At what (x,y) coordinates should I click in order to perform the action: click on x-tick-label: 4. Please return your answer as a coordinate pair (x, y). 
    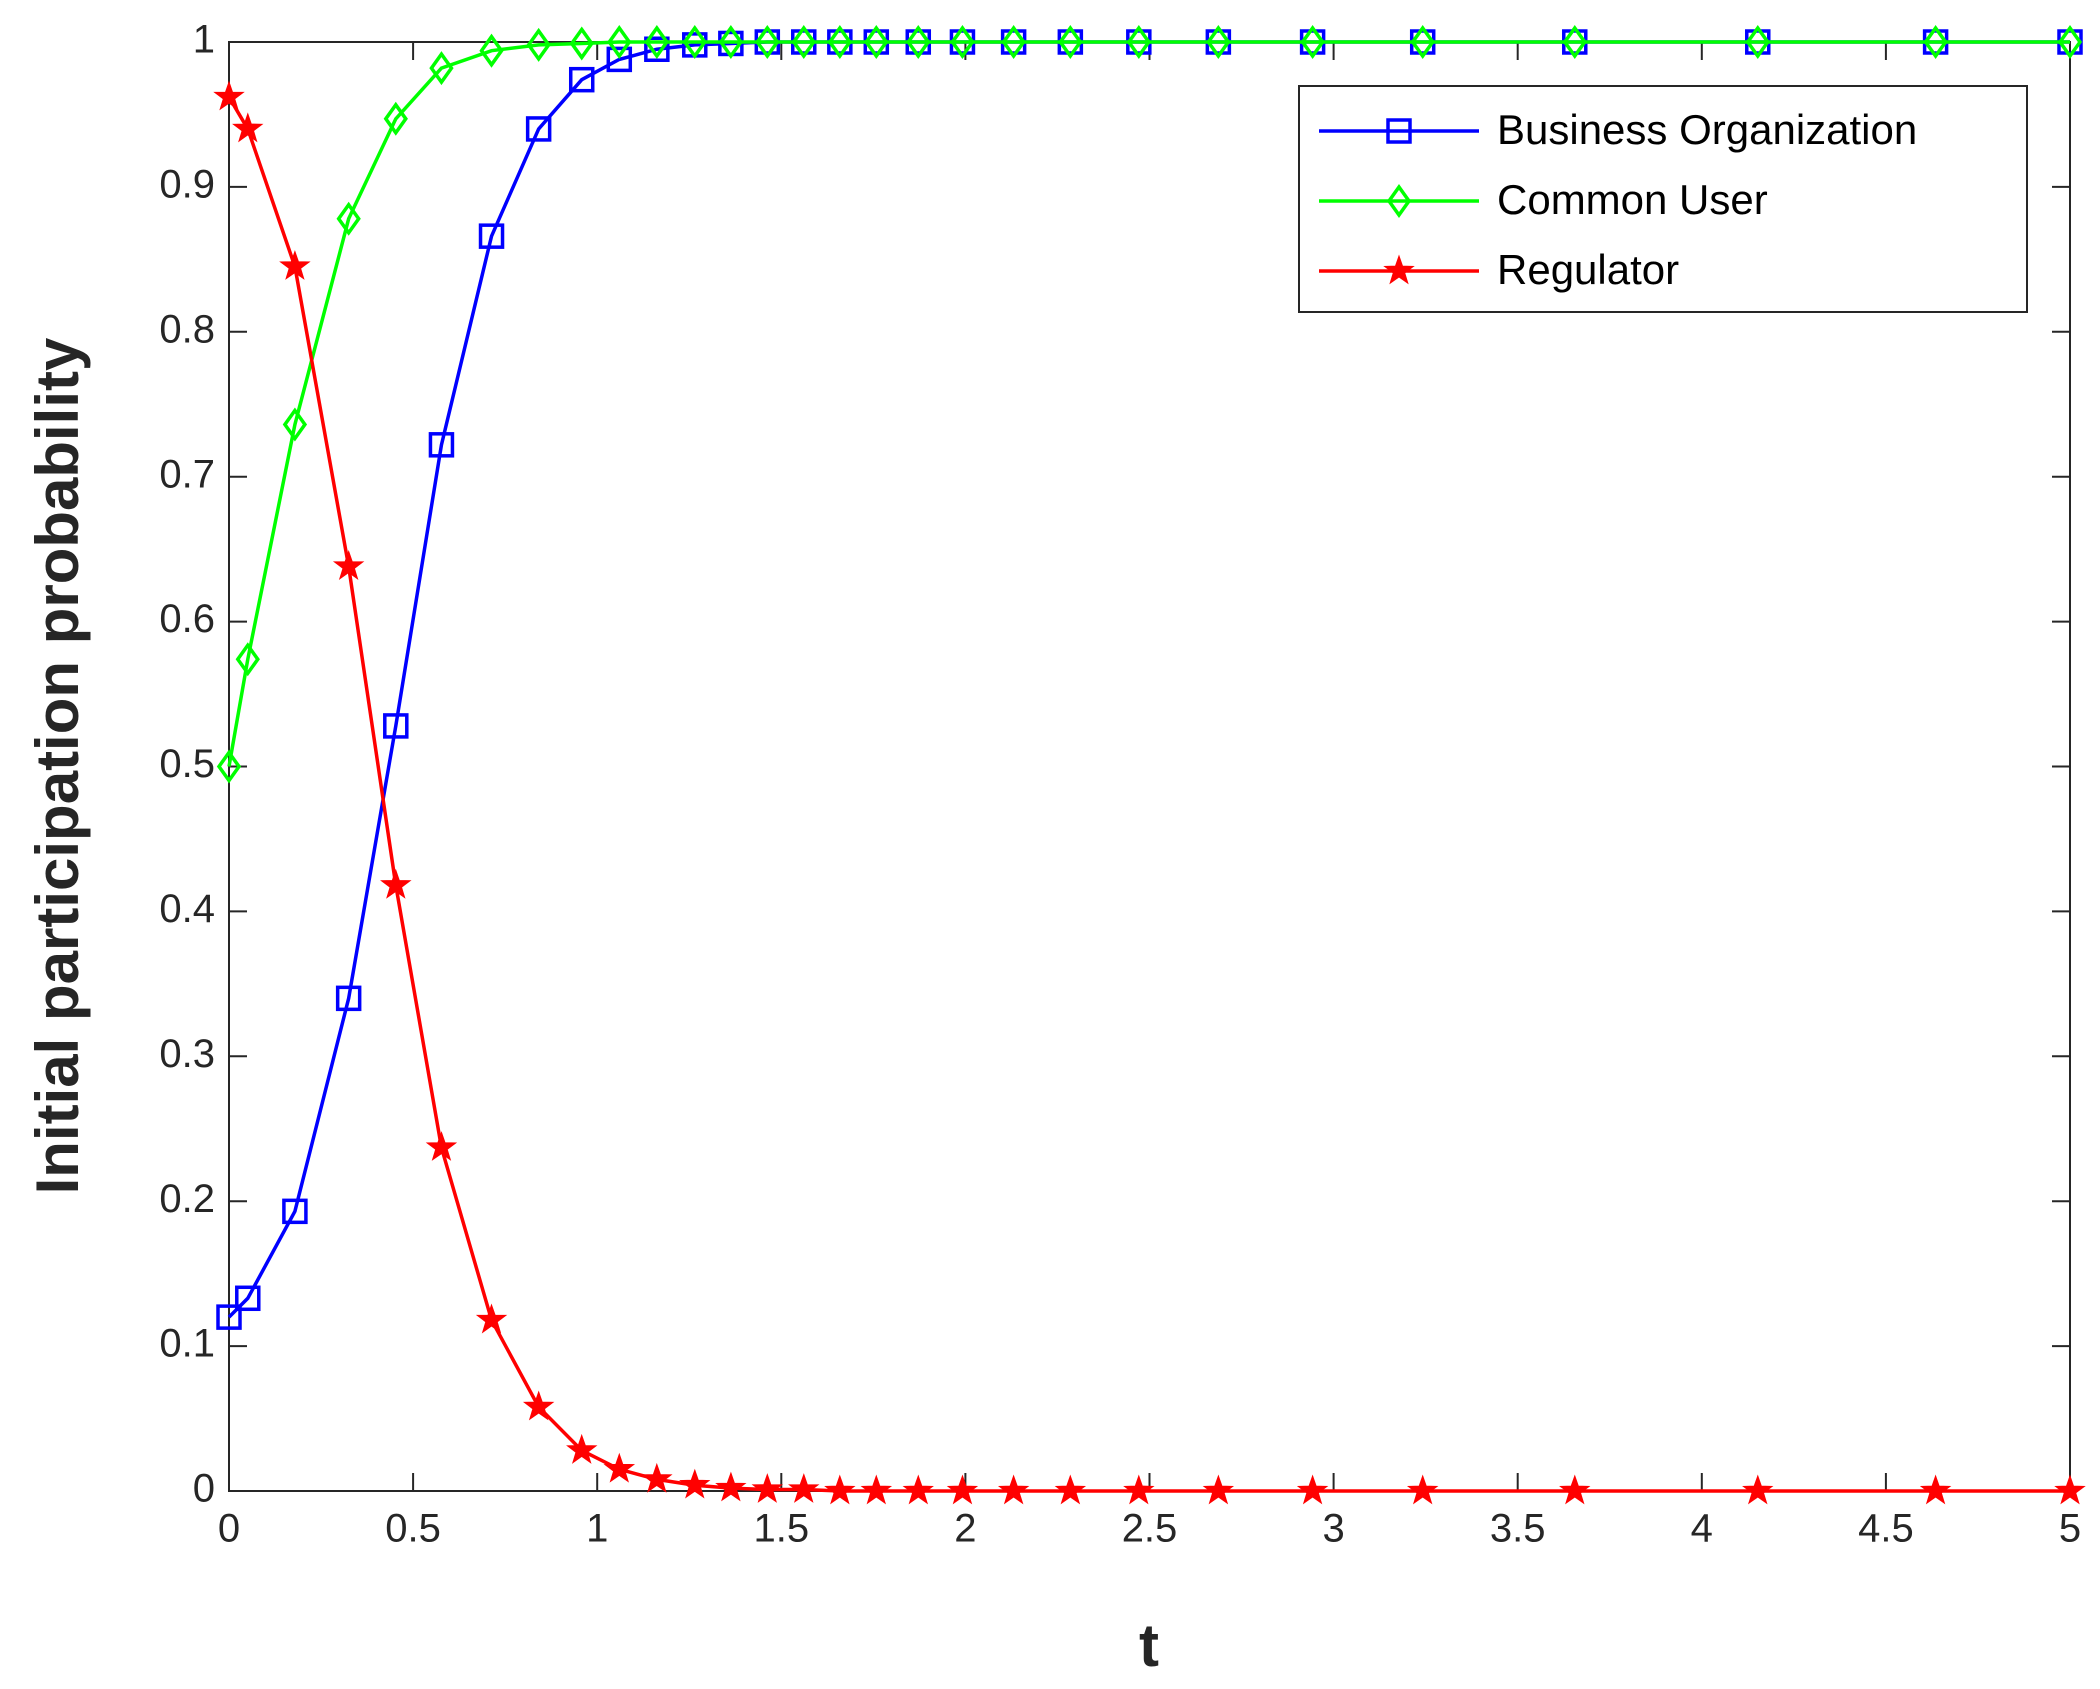
    Looking at the image, I should click on (1702, 1529).